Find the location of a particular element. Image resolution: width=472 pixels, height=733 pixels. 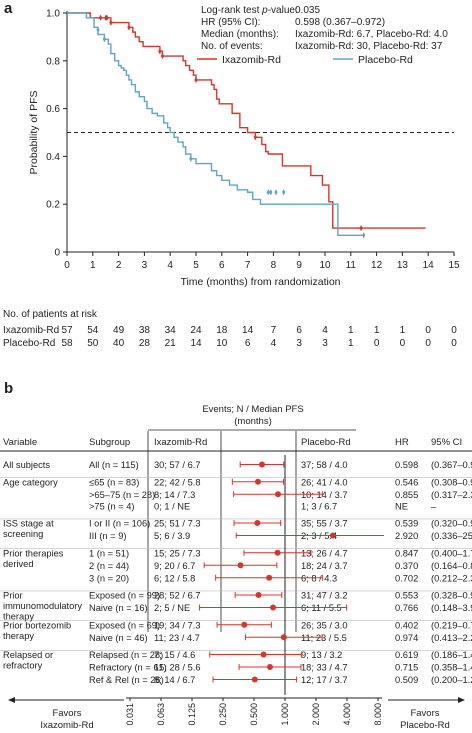

ixazomib-value: 7; 15 / 4.6 is located at coordinates (174, 655).